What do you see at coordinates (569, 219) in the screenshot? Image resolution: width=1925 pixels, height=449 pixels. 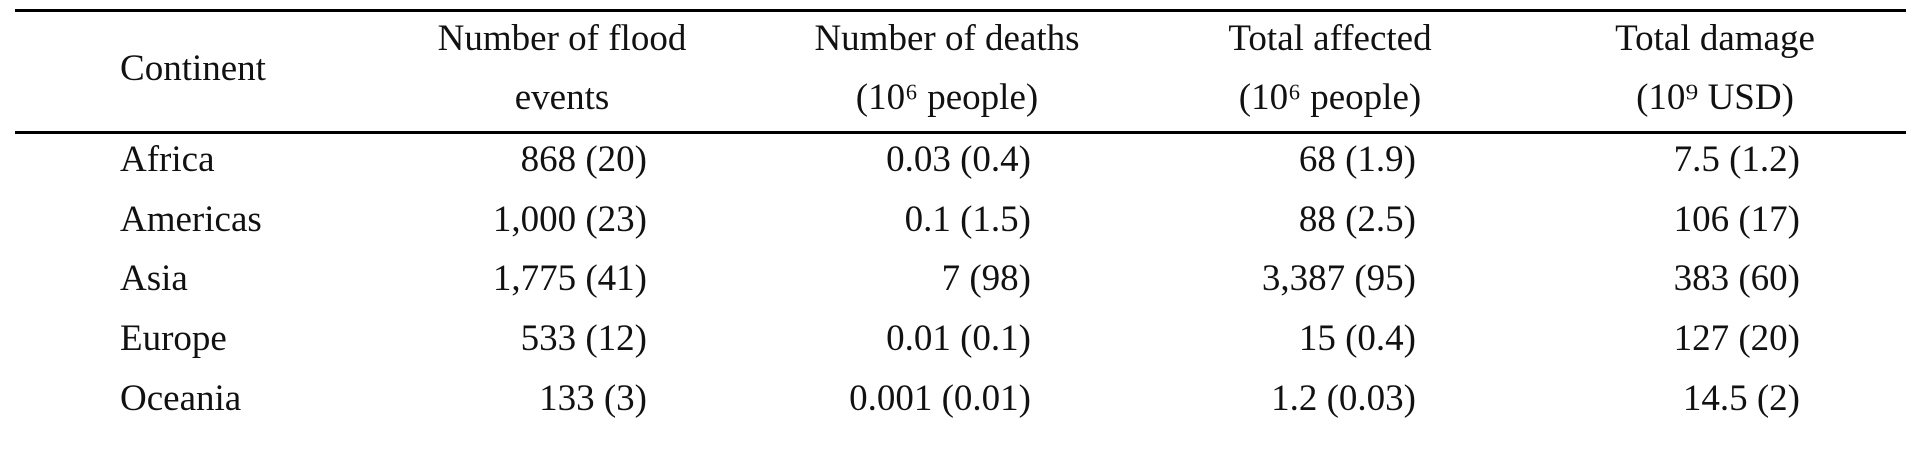 I see `table-cell: 1,000 (23)` at bounding box center [569, 219].